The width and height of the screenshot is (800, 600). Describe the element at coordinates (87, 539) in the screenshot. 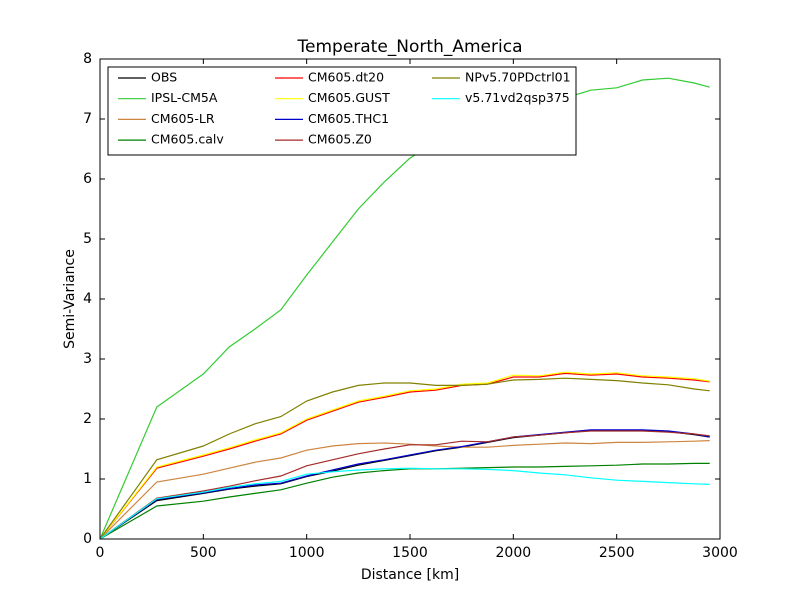

I see `y-tick-label: 0` at that location.